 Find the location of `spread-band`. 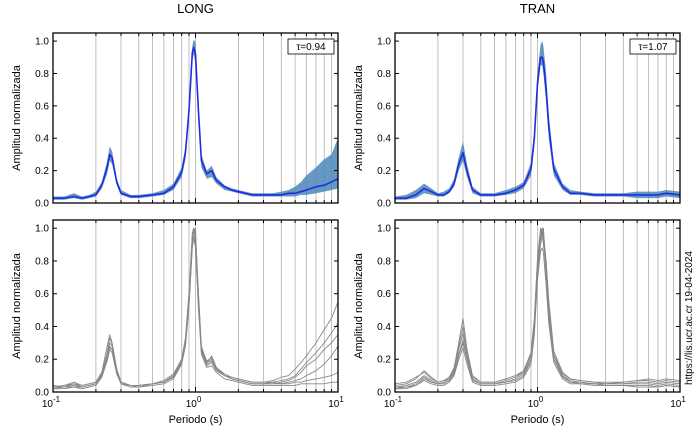

spread-band is located at coordinates (537, 120).